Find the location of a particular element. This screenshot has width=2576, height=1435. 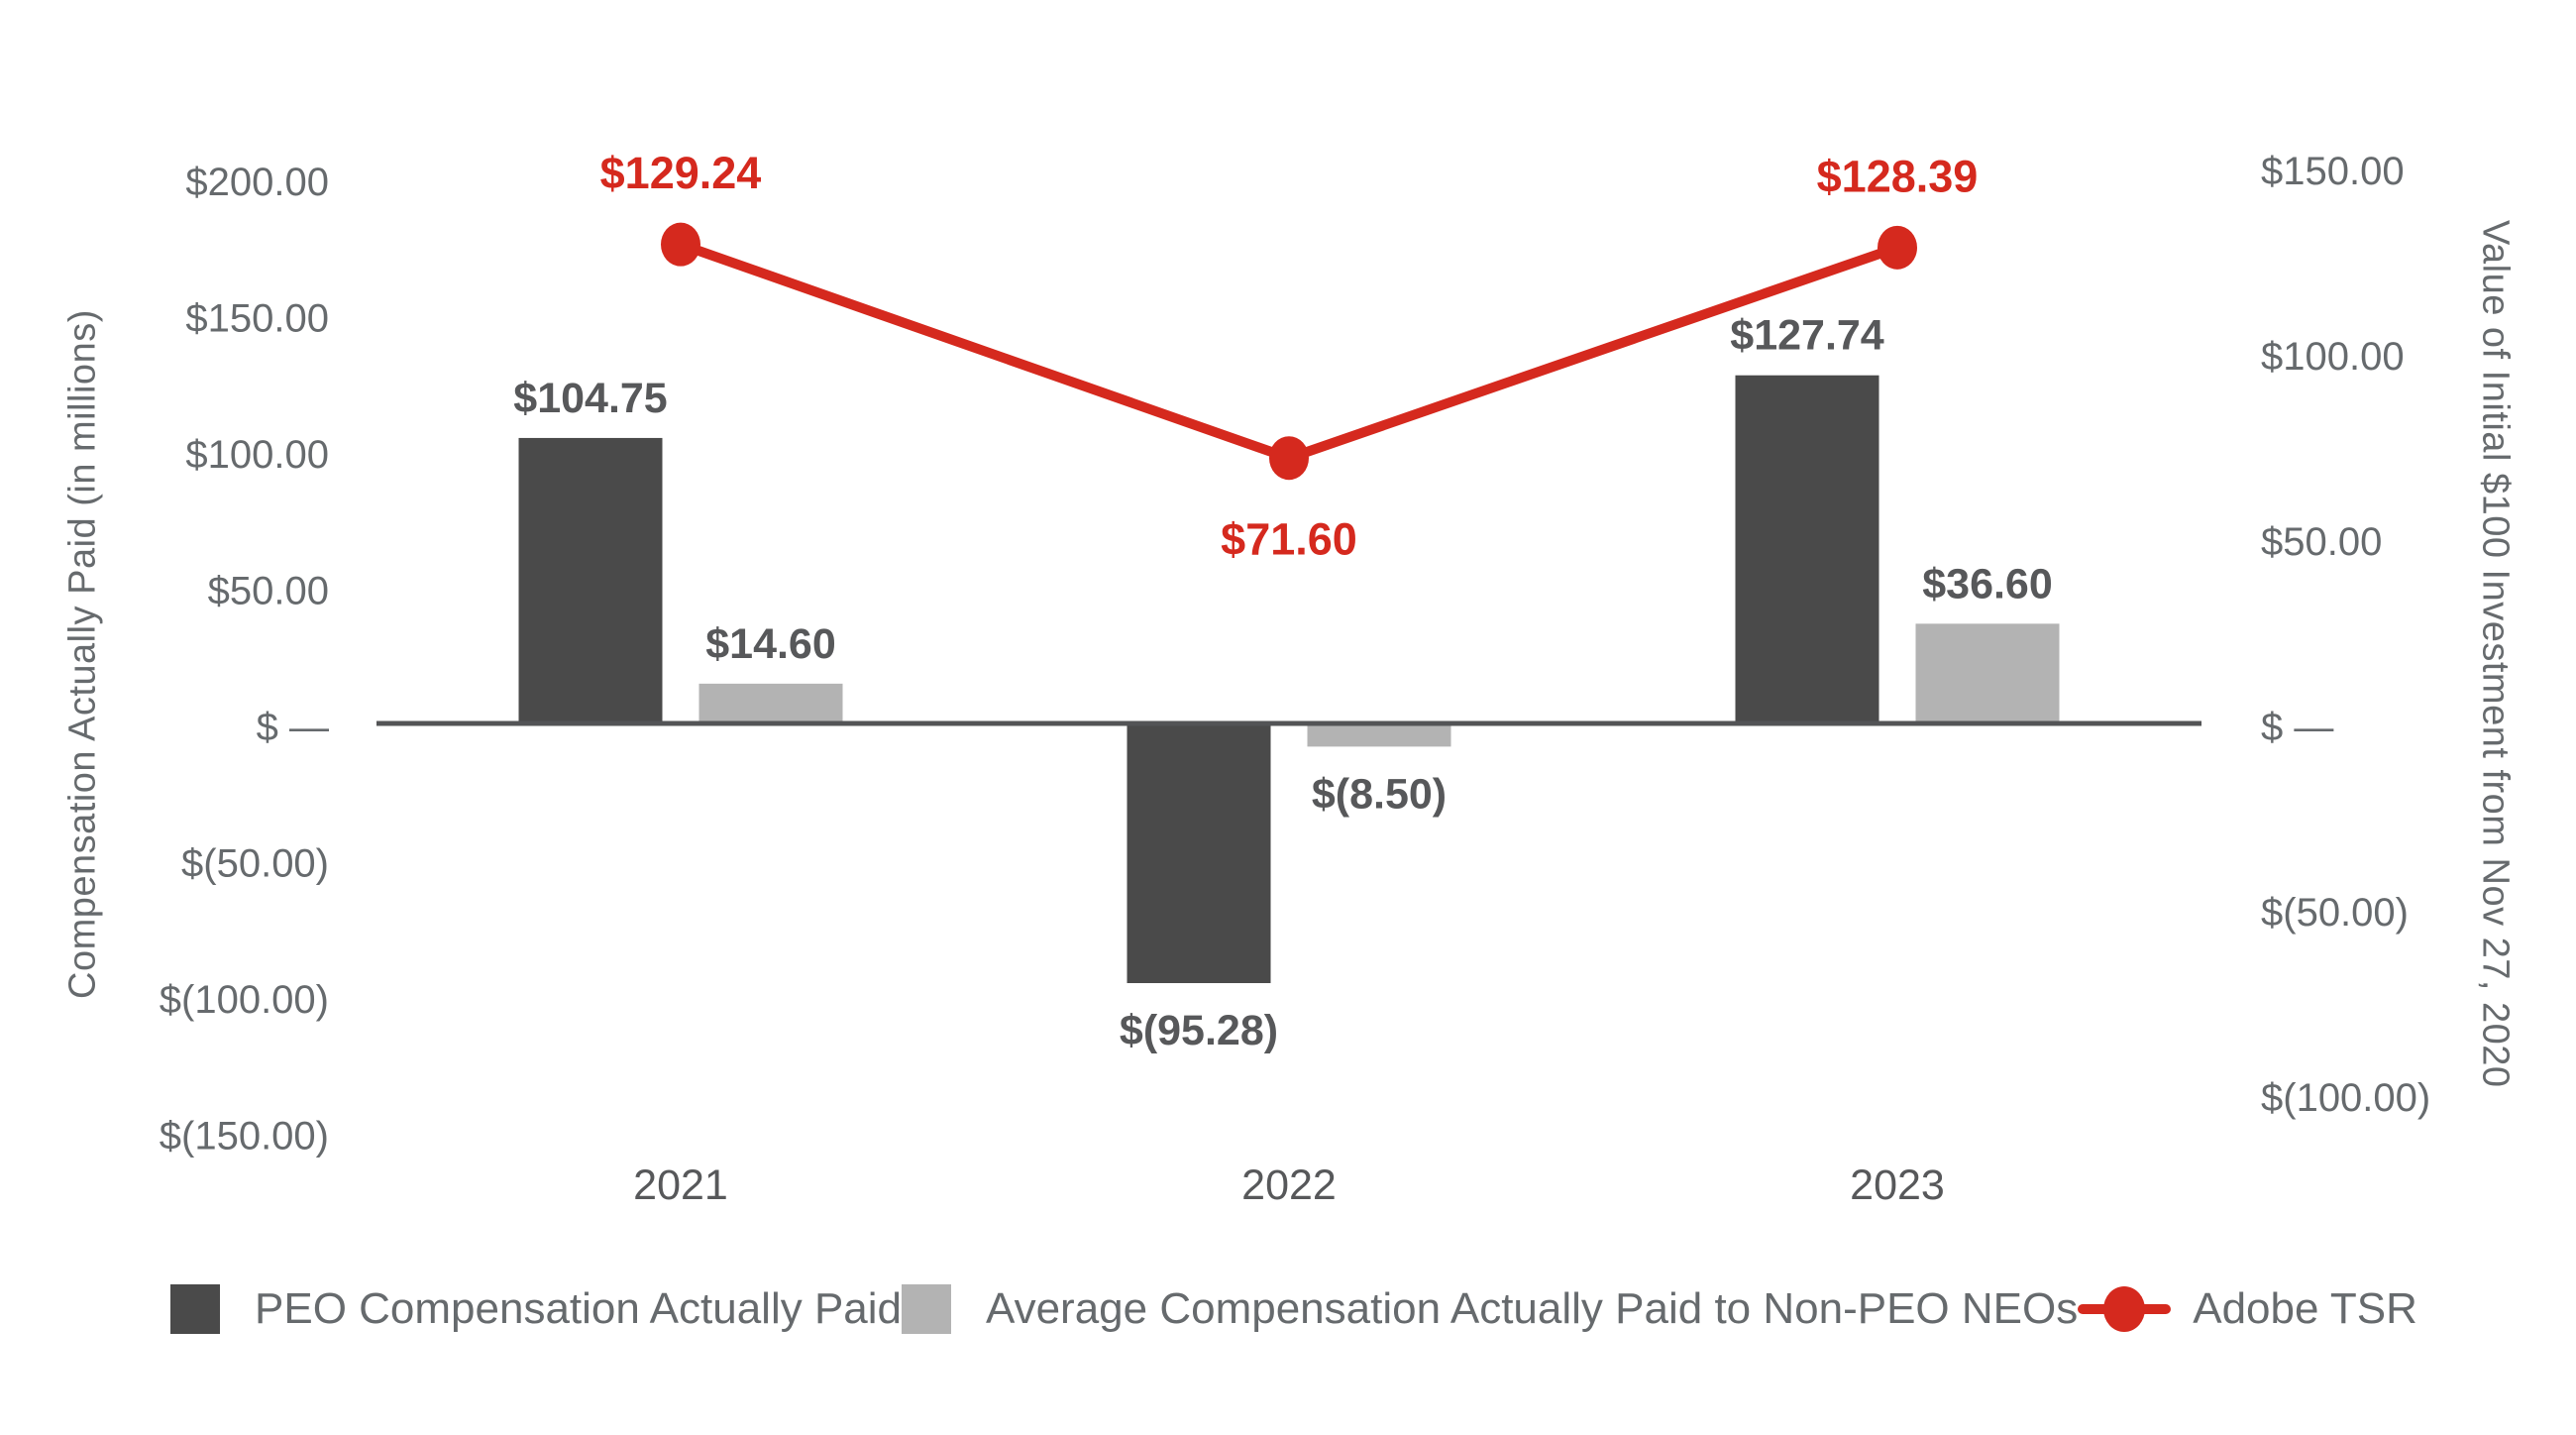

right-axis-tick: $(50.00) is located at coordinates (2335, 913).